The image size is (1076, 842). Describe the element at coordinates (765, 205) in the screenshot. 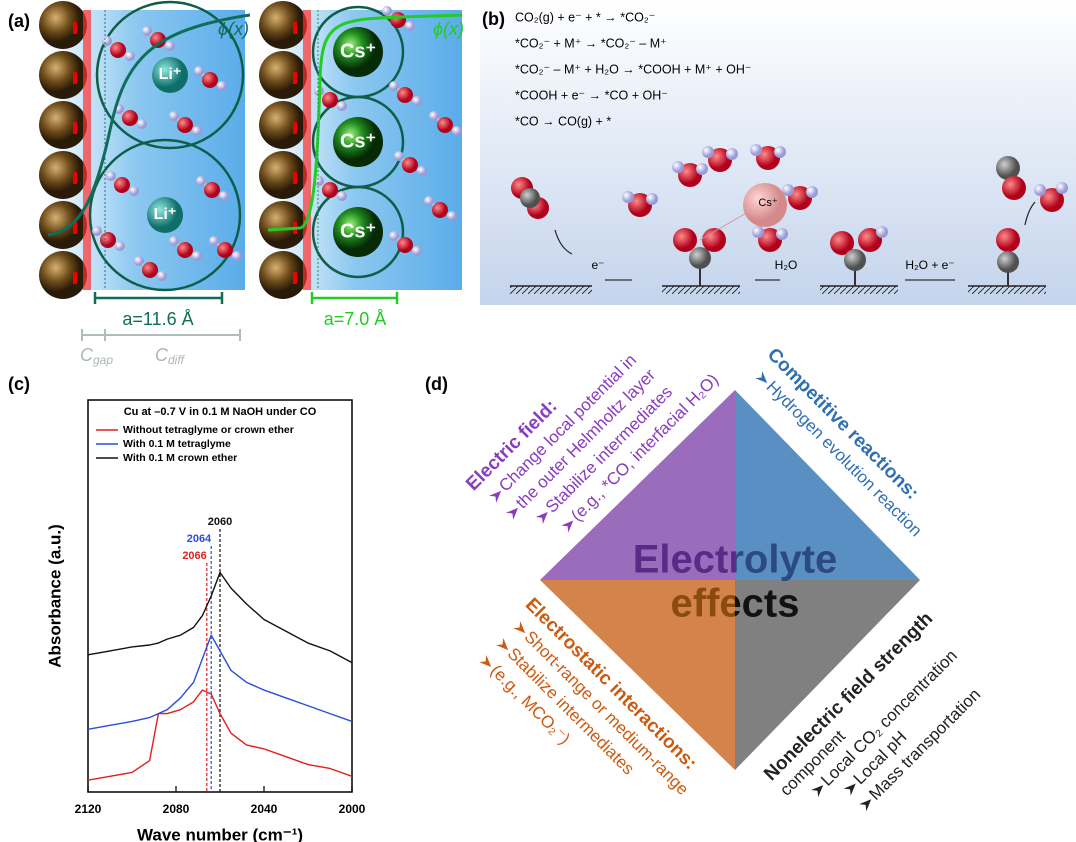

I see `cation` at that location.